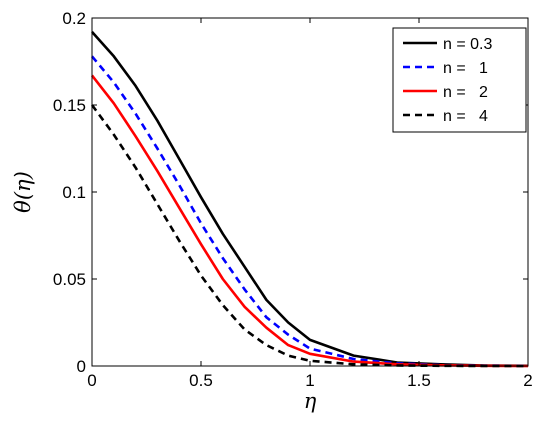  I want to click on x-axis-label: η, so click(310, 401).